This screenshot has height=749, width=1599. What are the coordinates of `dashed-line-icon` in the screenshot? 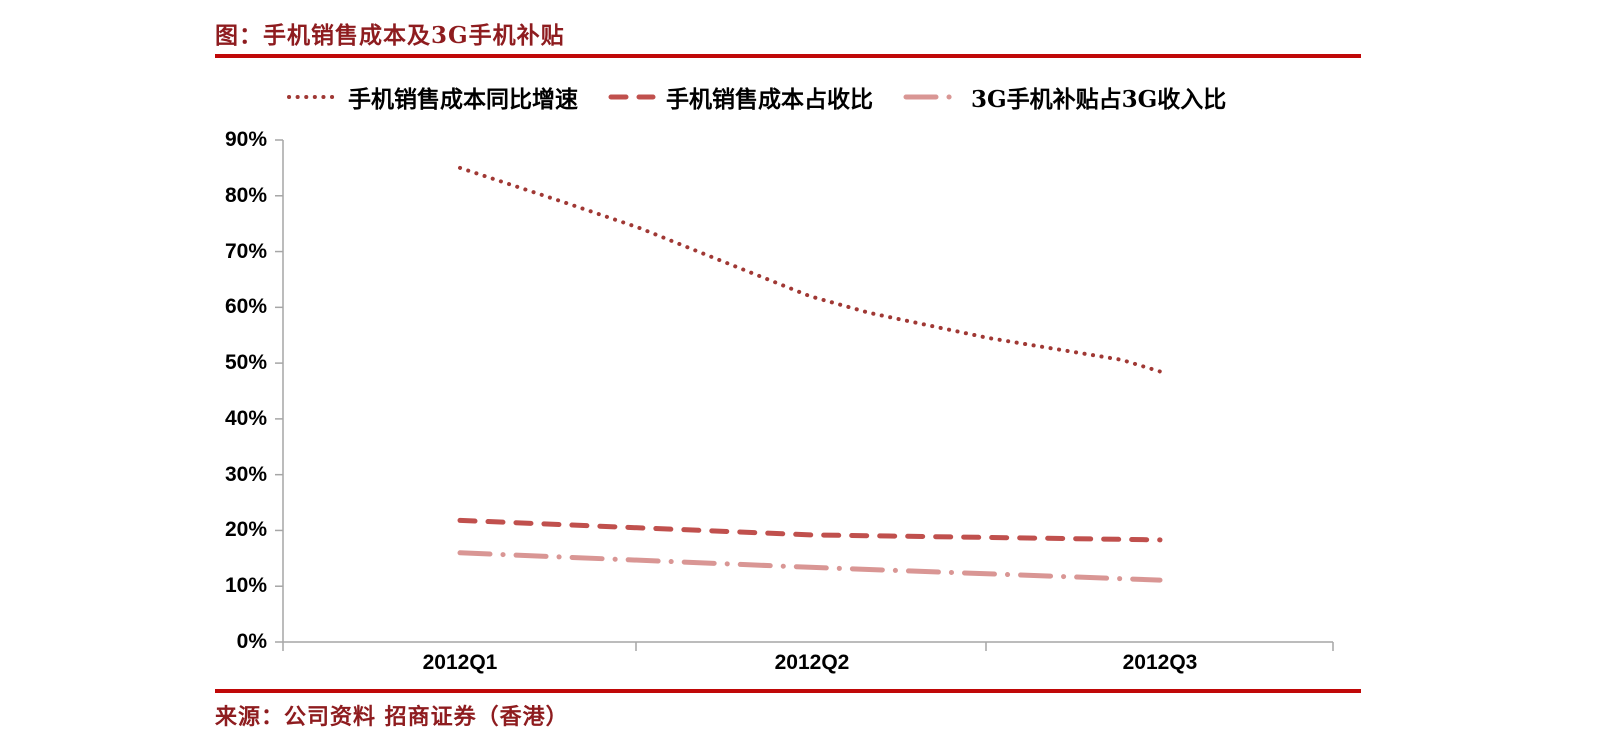 It's located at (632, 97).